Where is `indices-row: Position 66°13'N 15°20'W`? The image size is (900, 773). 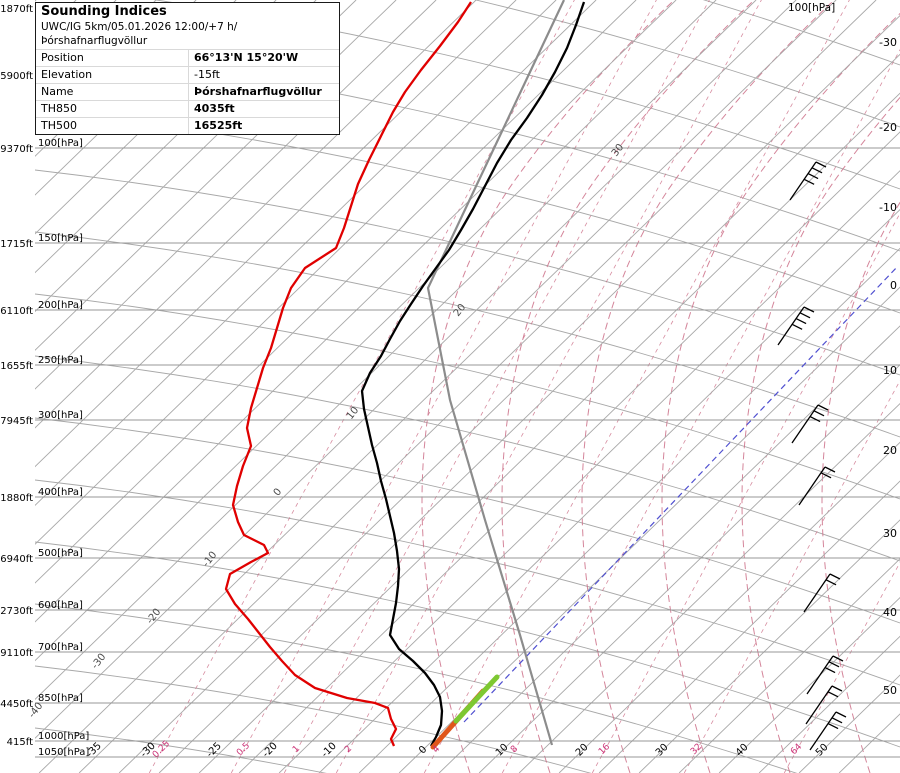
indices-row: Position 66°13'N 15°20'W is located at coordinates (187, 58).